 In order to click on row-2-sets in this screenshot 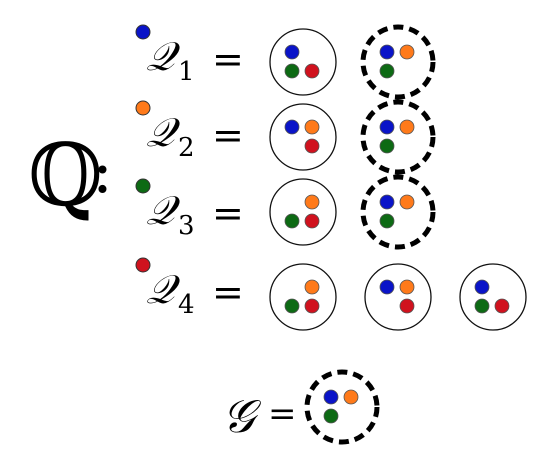, I will do `click(352, 137)`.